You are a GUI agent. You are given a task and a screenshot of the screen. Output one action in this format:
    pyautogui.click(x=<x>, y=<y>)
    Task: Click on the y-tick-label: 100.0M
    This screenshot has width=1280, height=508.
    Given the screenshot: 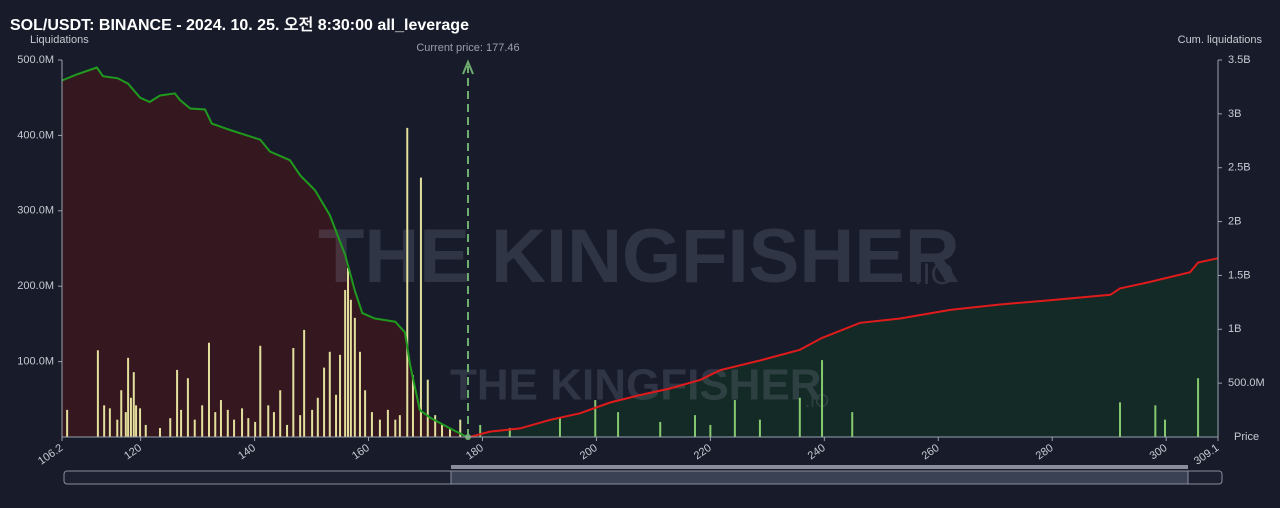 What is the action you would take?
    pyautogui.click(x=35, y=362)
    